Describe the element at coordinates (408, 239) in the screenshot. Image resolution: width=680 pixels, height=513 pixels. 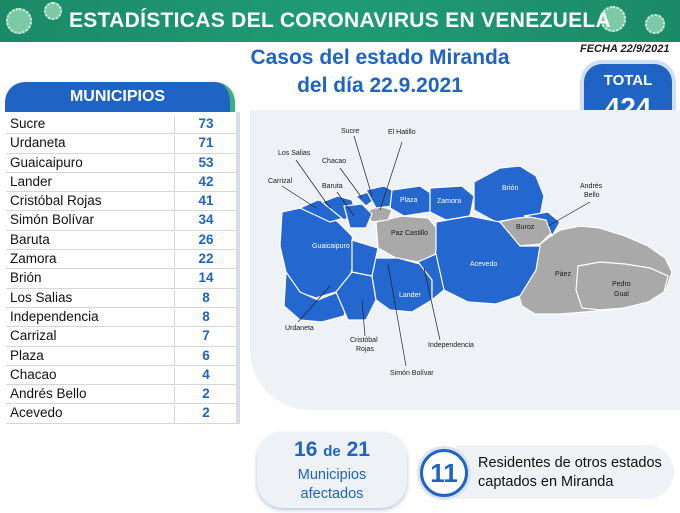
I see `region-paz-castillo` at that location.